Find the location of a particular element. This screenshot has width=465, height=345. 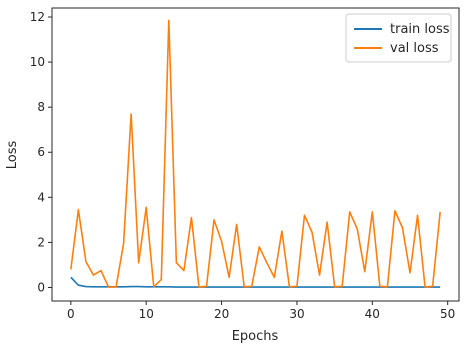

legend: train loss val loss is located at coordinates (398, 38).